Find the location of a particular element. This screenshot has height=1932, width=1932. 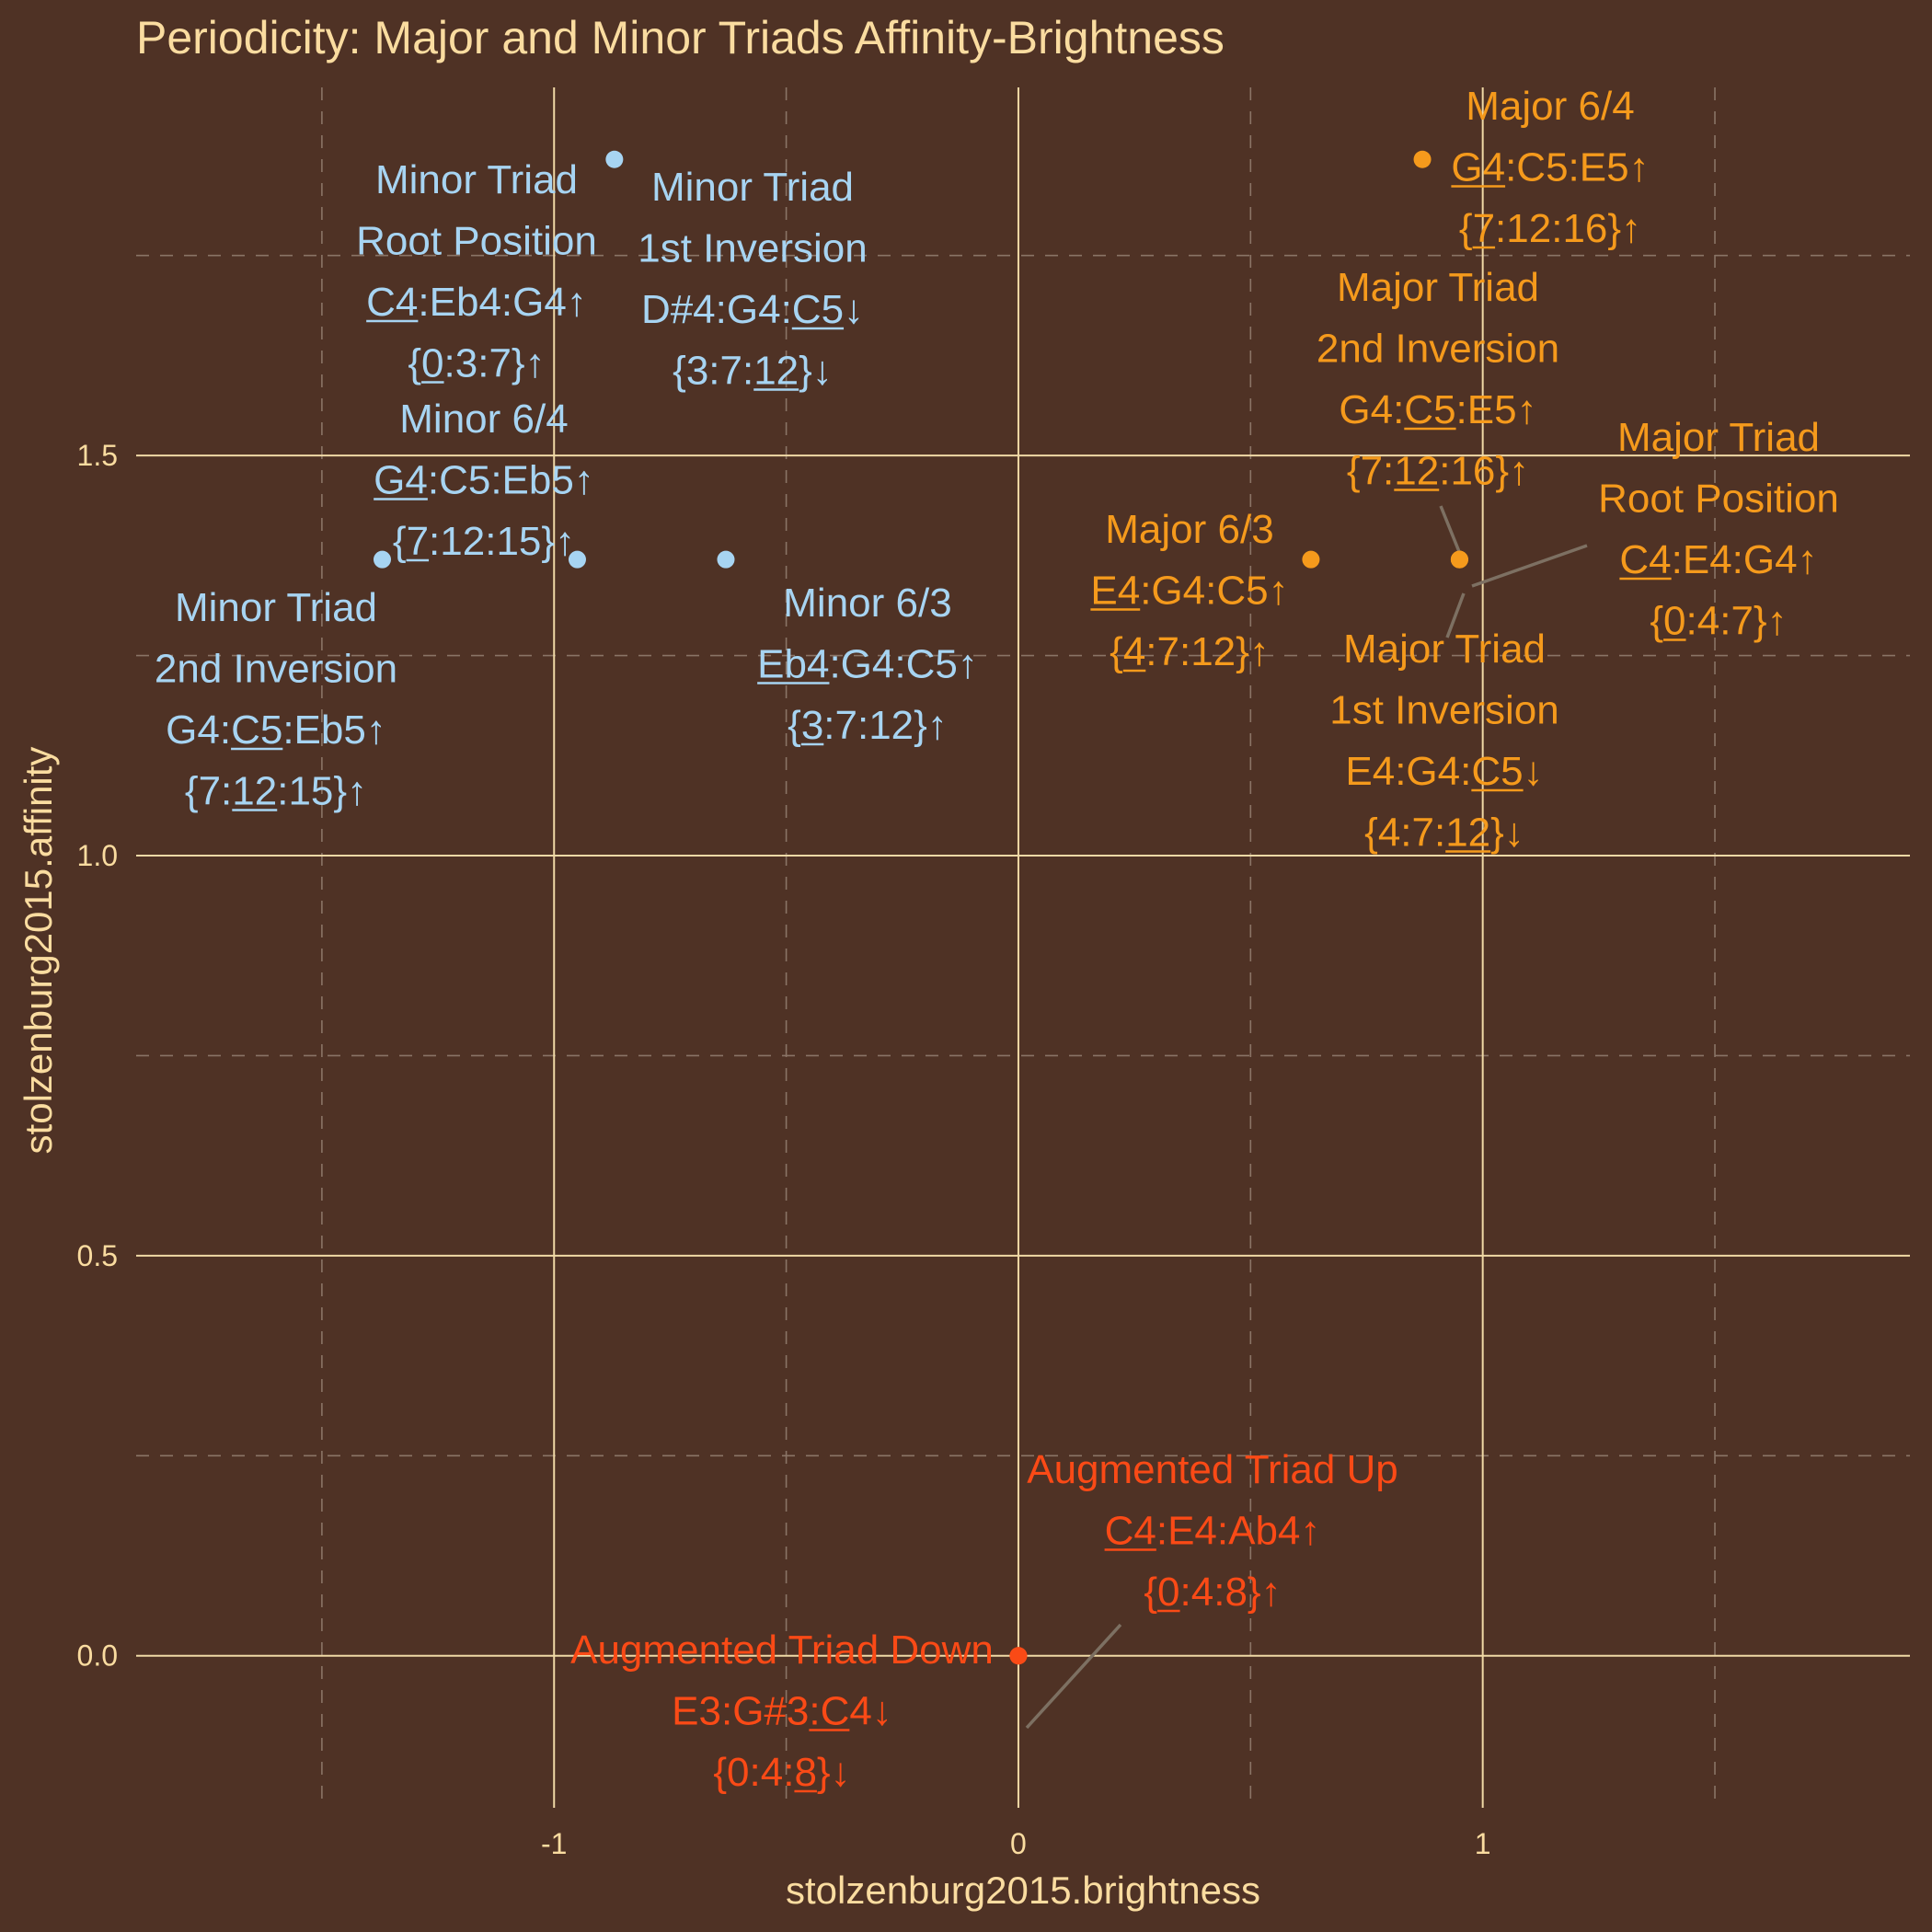

major-point-label: Major 6/3 E4:G4:C5↑ {4:7:12}↑ is located at coordinates (1189, 590).